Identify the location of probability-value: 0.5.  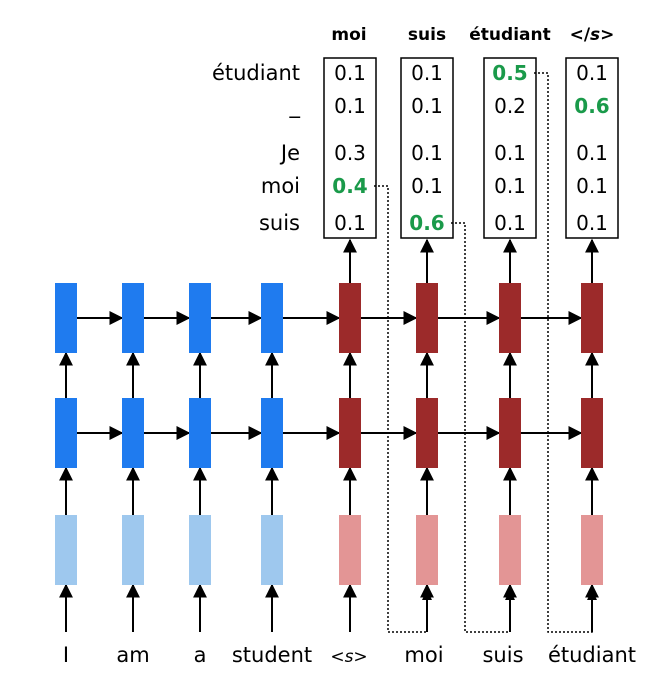
(509, 73).